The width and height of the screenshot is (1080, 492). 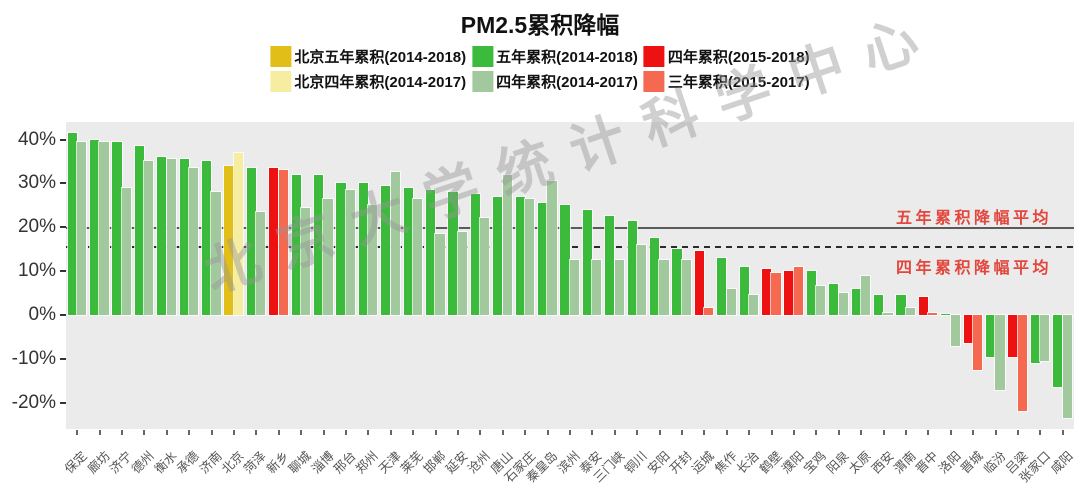 I want to click on legend-item: 北京四年累积(2014-2017), so click(x=368, y=81).